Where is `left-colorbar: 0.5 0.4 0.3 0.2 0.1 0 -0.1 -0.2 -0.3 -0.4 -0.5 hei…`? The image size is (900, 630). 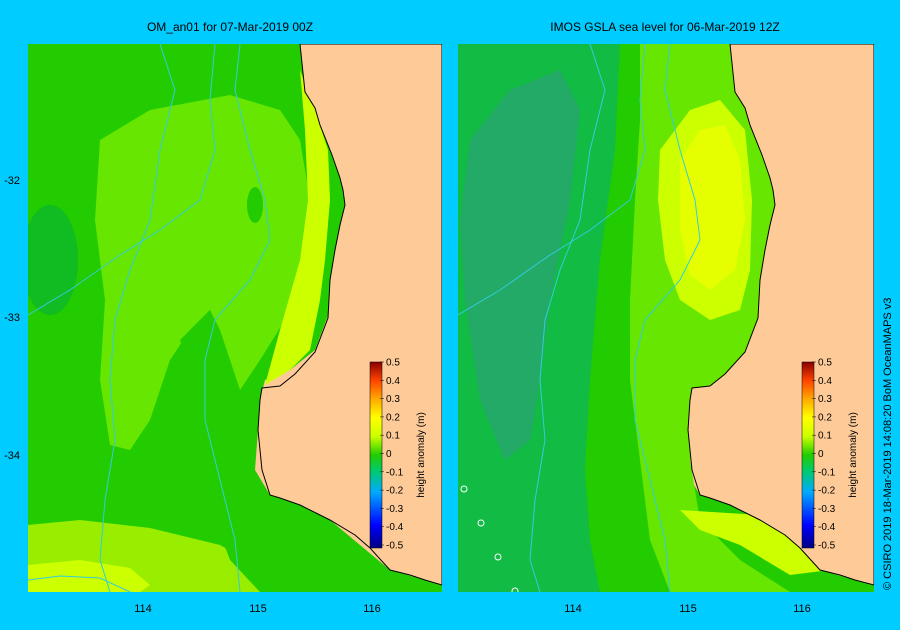 left-colorbar: 0.5 0.4 0.3 0.2 0.1 0 -0.1 -0.2 -0.3 -0.4 -0.5 hei… is located at coordinates (398, 455).